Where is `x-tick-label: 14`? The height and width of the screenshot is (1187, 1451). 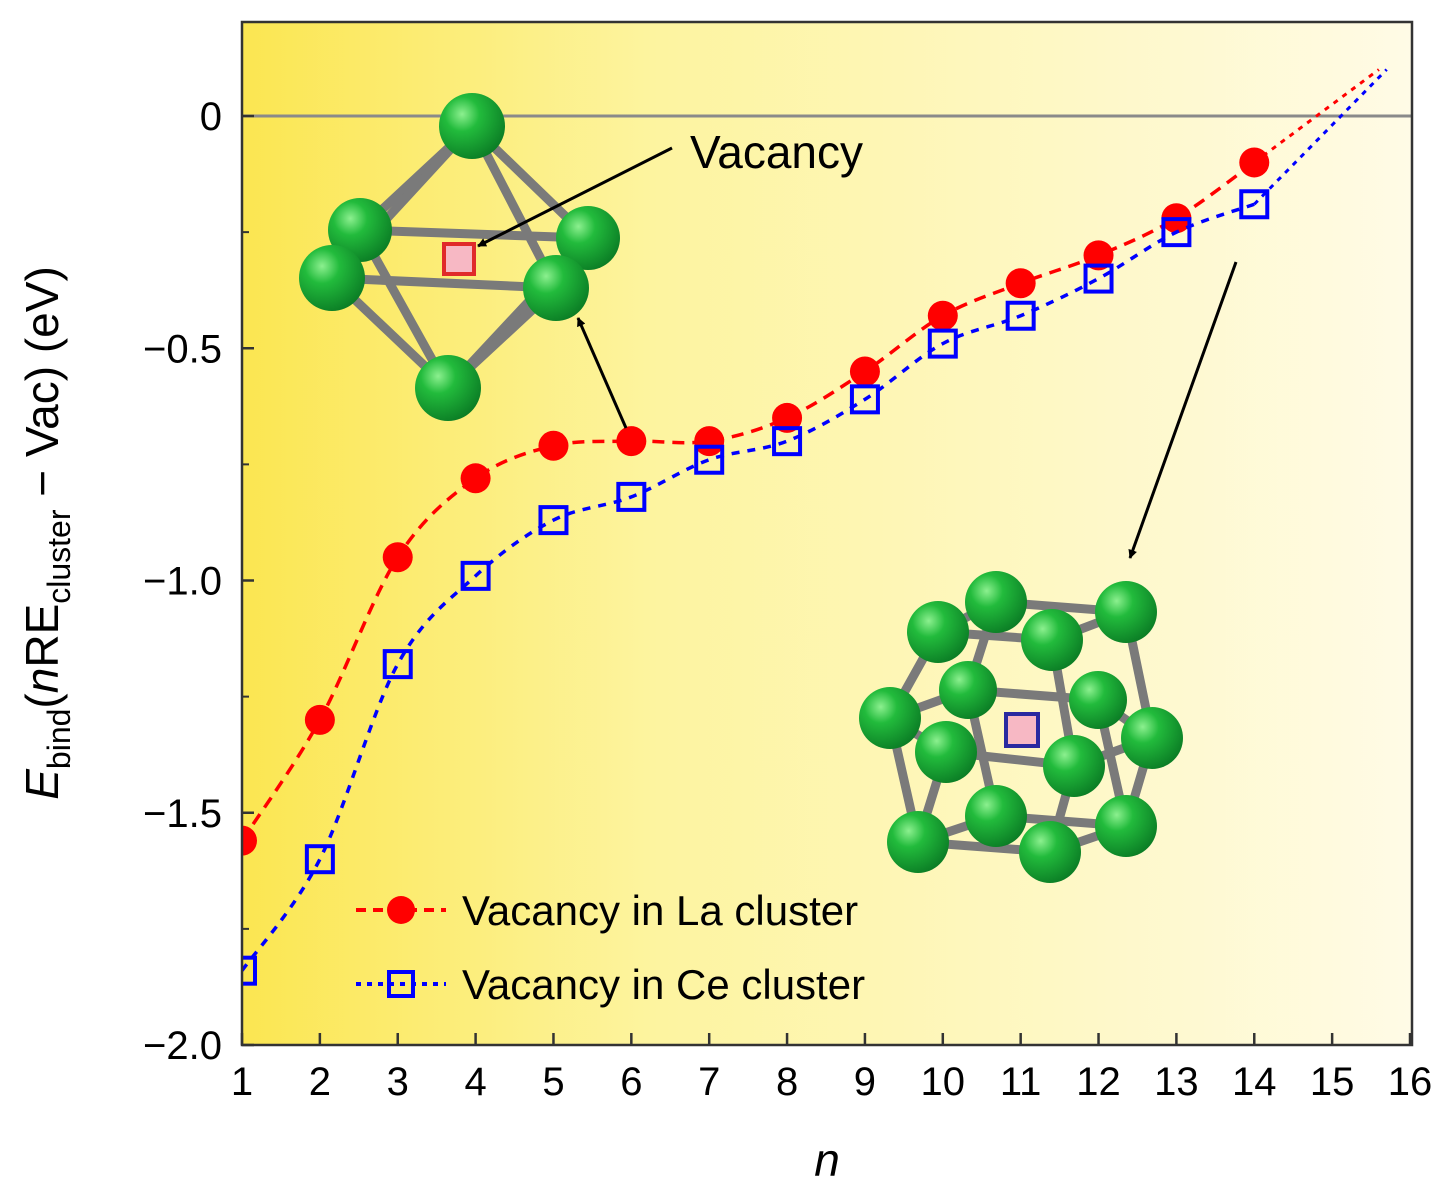 x-tick-label: 14 is located at coordinates (1254, 1082).